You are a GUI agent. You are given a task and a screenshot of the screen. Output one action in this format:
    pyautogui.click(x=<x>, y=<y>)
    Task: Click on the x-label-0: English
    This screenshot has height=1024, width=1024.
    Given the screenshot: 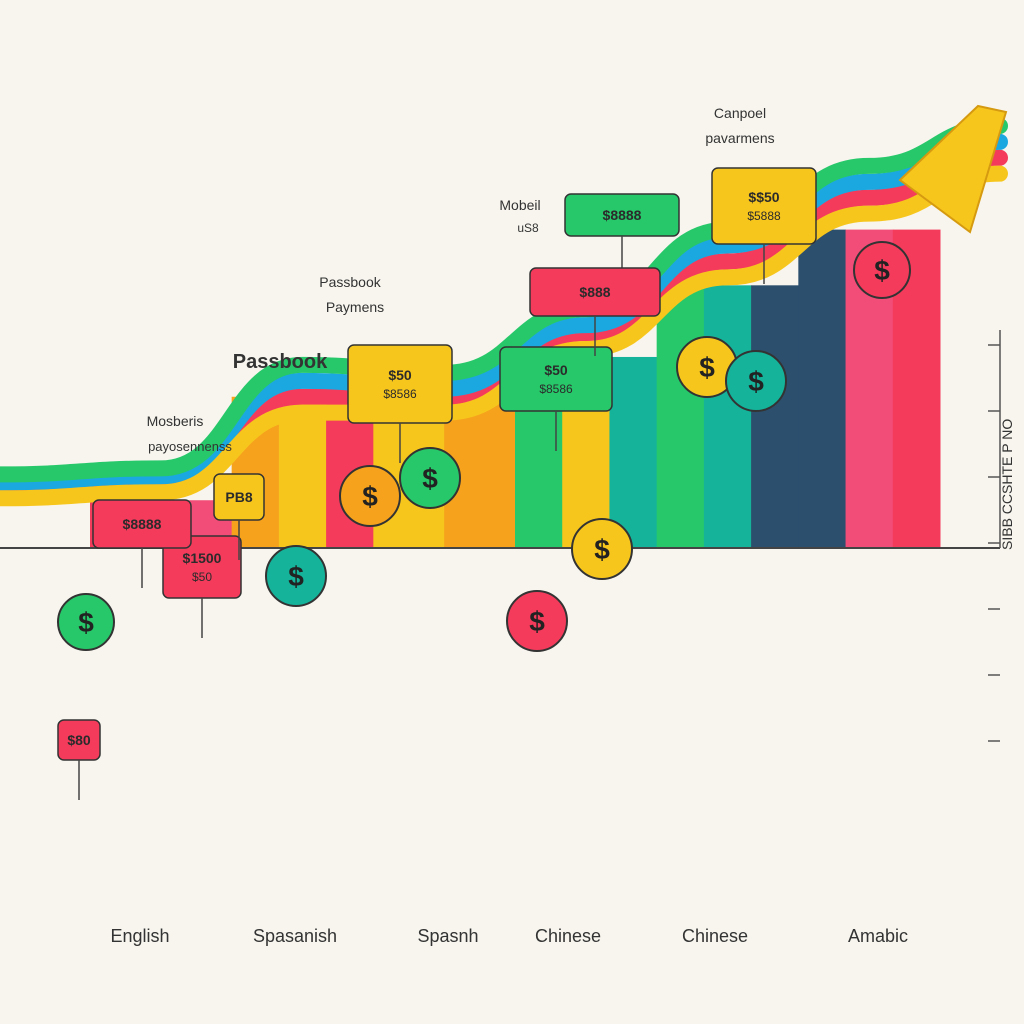 What is the action you would take?
    pyautogui.click(x=139, y=936)
    